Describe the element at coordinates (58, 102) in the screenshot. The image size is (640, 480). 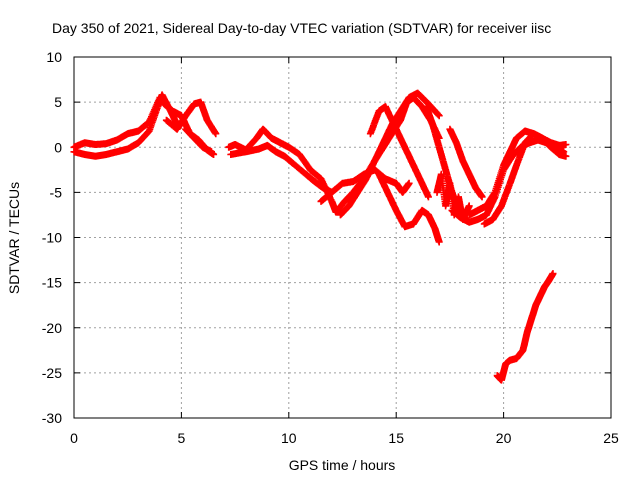
I see `y-tick-label: 5` at that location.